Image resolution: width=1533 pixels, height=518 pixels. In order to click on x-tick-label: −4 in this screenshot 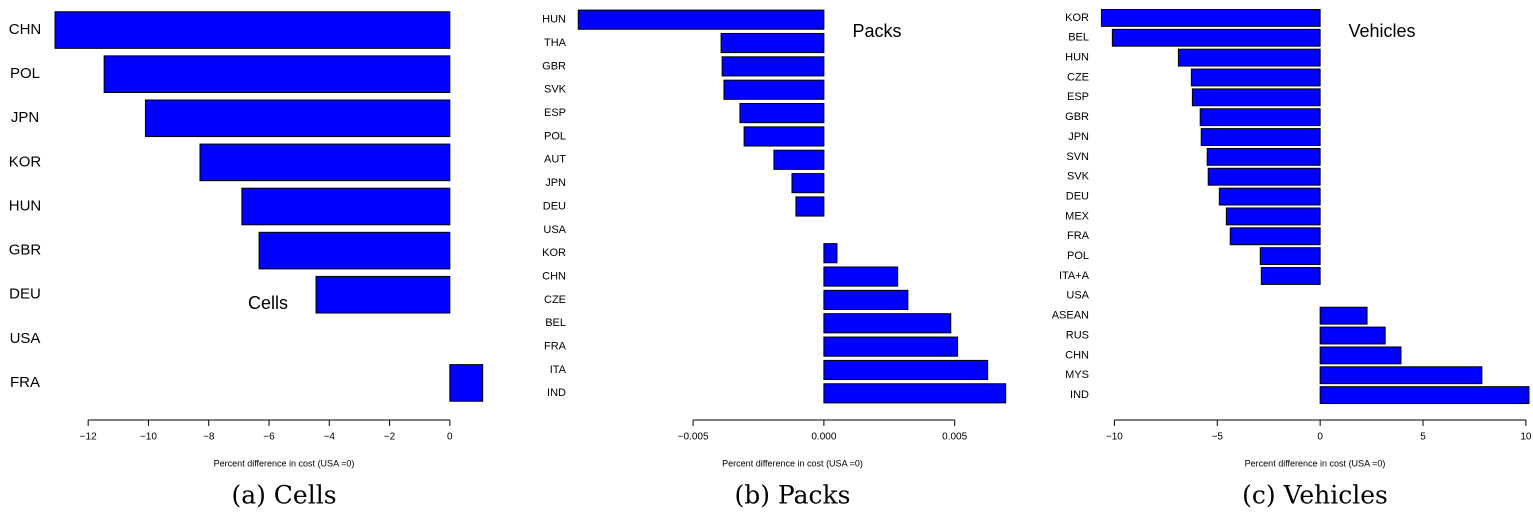, I will do `click(330, 437)`.